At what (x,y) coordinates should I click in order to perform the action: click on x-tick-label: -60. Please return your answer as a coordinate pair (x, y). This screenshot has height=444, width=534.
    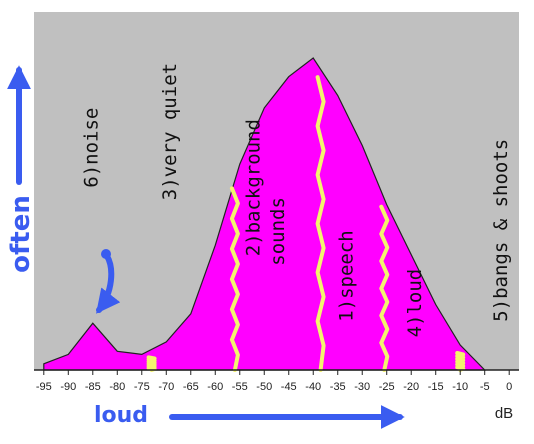
    Looking at the image, I should click on (215, 387).